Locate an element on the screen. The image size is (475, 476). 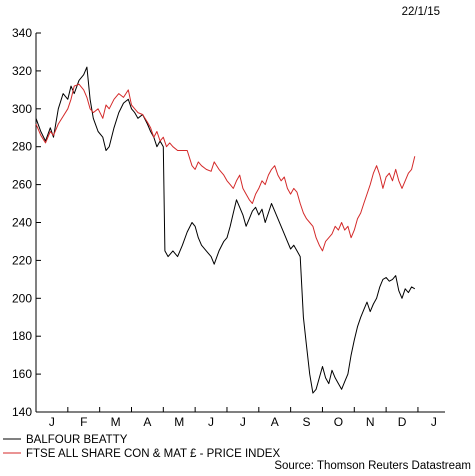
source-note: Source: Thomson Reuters Datastream is located at coordinates (372, 466).